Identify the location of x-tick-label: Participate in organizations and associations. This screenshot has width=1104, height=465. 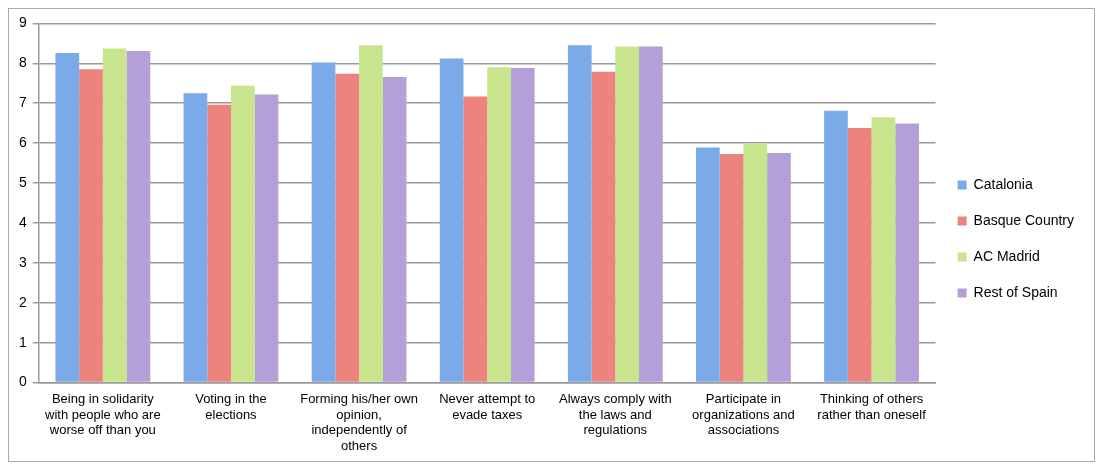
(743, 414).